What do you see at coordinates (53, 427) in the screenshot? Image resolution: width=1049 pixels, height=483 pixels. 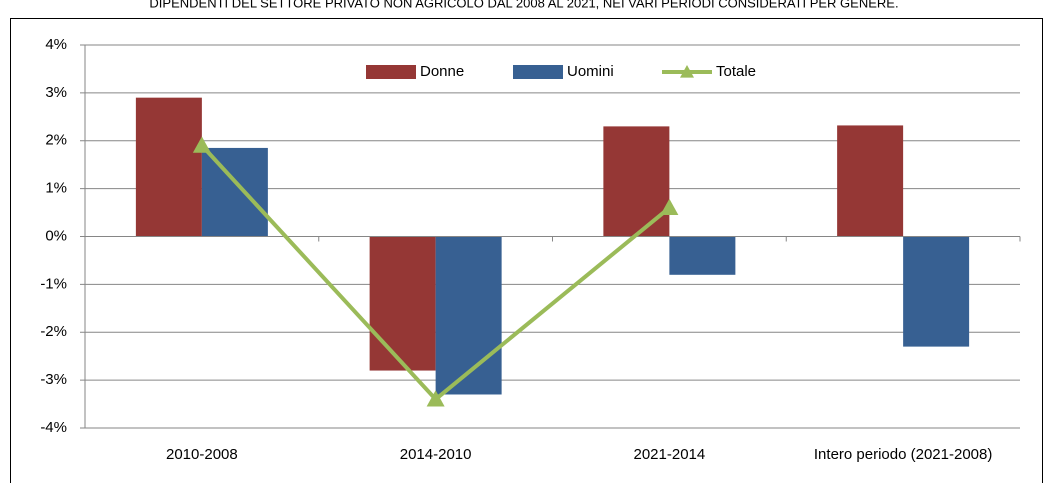 I see `y-tick-label: -4%` at bounding box center [53, 427].